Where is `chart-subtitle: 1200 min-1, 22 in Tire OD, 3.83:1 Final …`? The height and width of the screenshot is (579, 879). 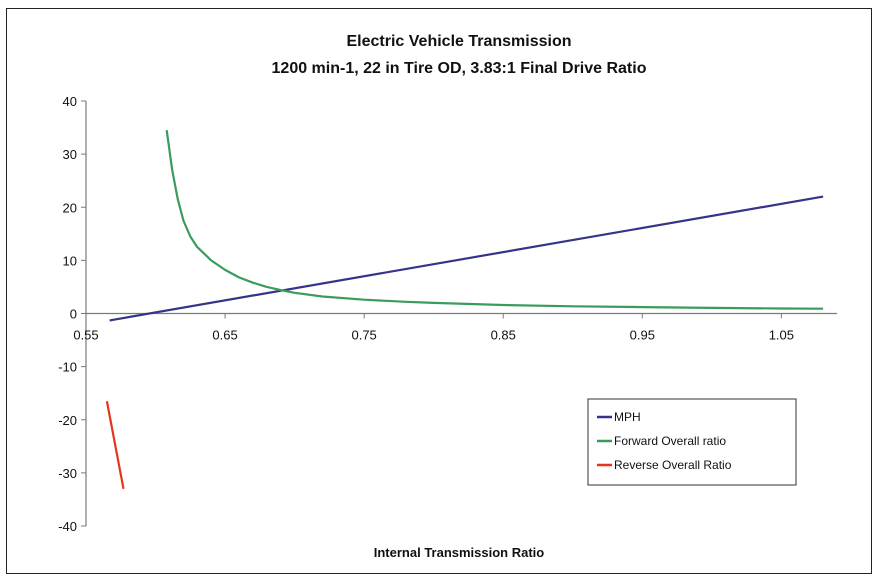 chart-subtitle: 1200 min-1, 22 in Tire OD, 3.83:1 Final … is located at coordinates (459, 68).